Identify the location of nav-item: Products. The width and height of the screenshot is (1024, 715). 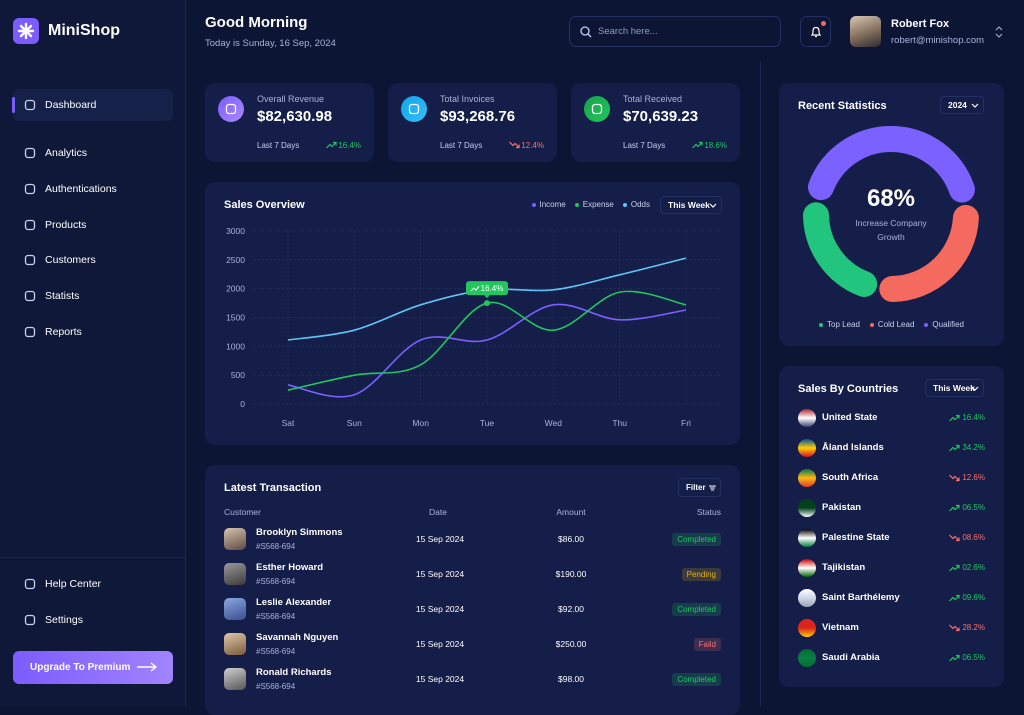
(93, 225).